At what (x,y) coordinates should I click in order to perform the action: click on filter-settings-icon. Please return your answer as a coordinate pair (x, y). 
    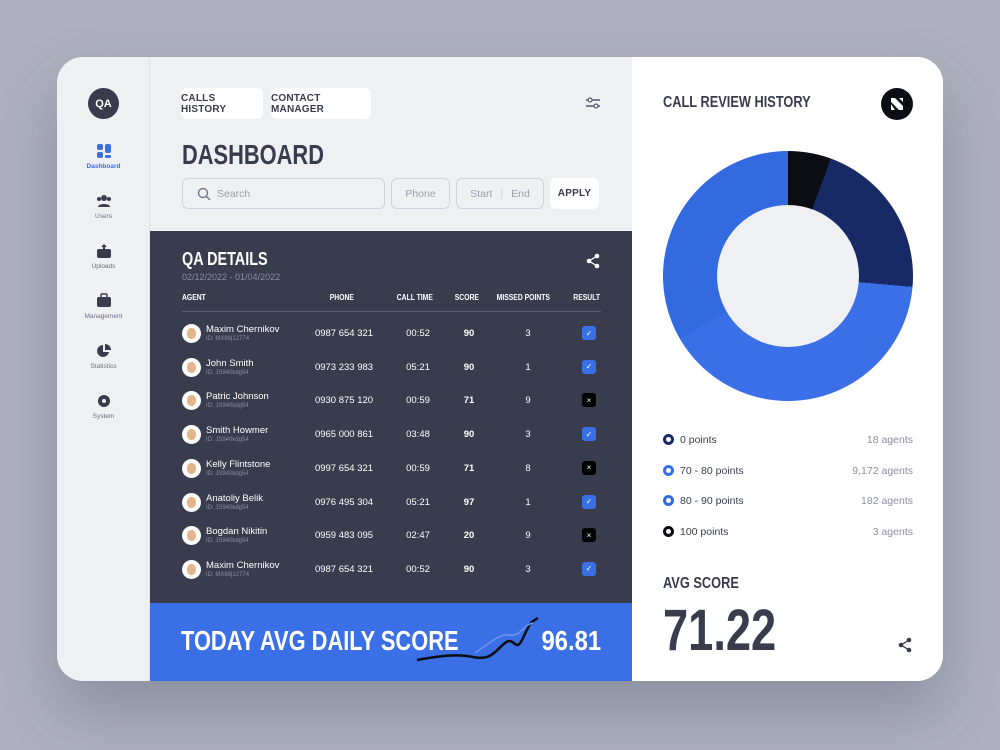
    Looking at the image, I should click on (593, 103).